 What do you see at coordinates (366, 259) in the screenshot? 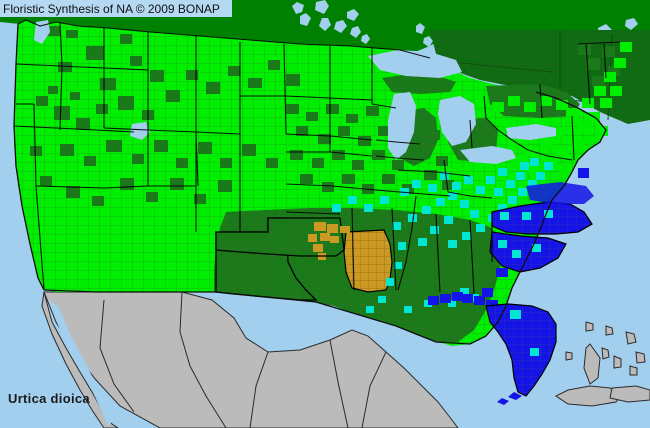
I see `state-arkansas` at bounding box center [366, 259].